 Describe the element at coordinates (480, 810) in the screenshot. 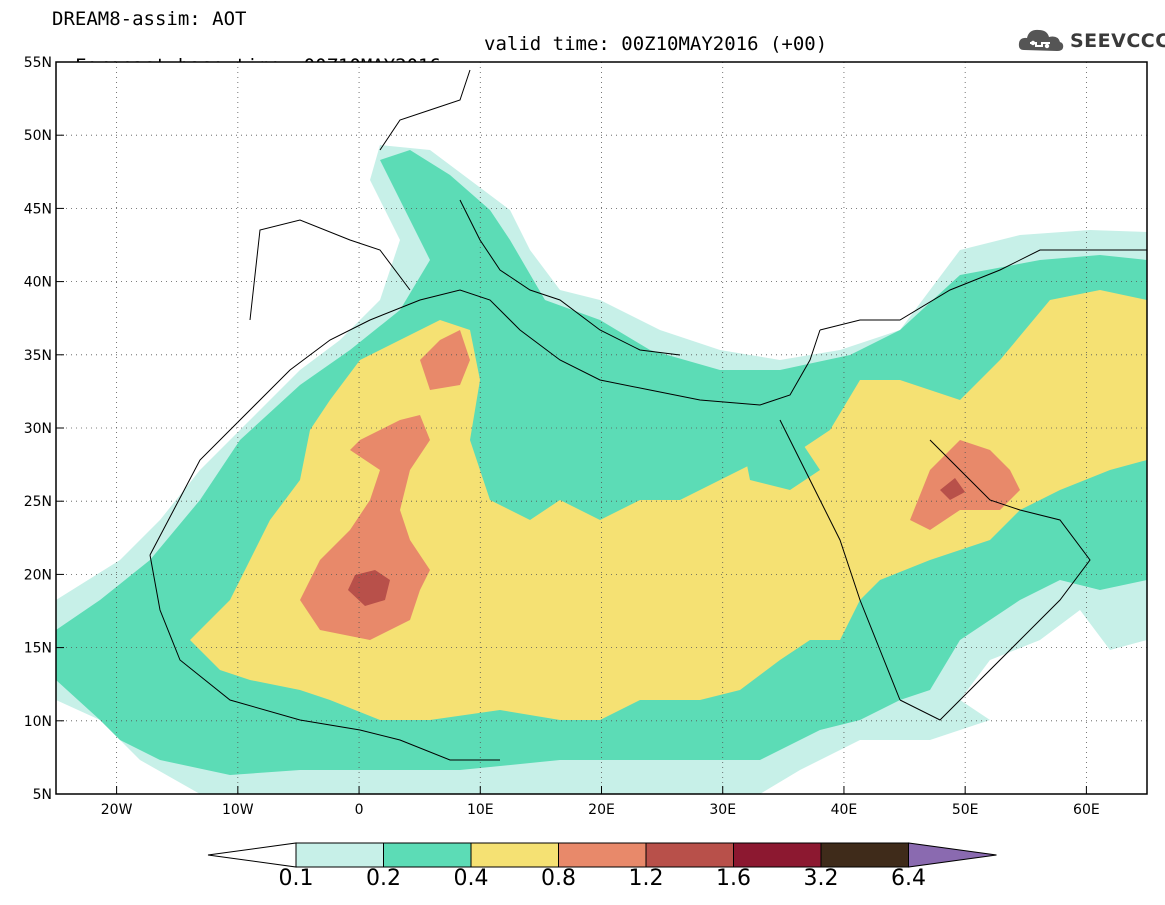

I see `lon-label: 10E` at that location.